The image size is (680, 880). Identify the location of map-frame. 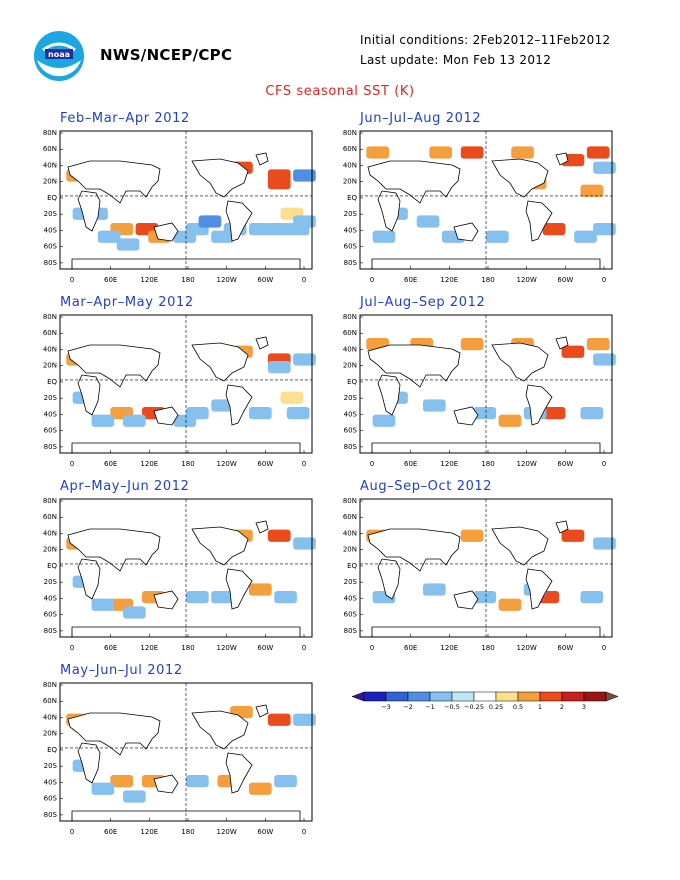
(186, 200).